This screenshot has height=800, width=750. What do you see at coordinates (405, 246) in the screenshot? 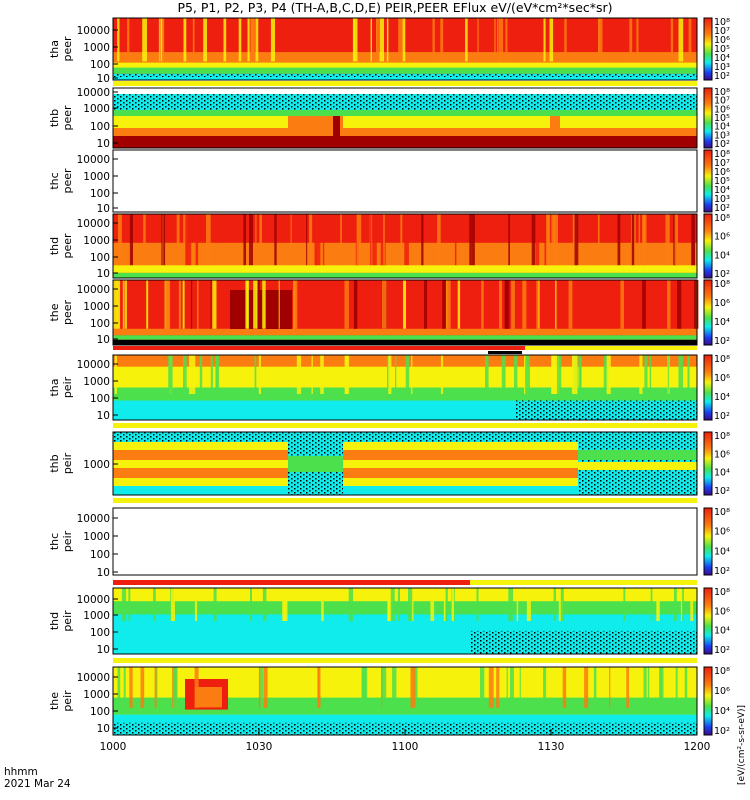
I see `panel-spectrogram-thd-peer` at bounding box center [405, 246].